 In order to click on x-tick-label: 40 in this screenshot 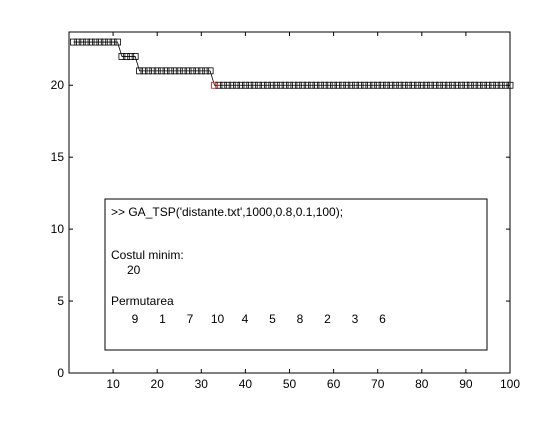, I will do `click(246, 384)`.